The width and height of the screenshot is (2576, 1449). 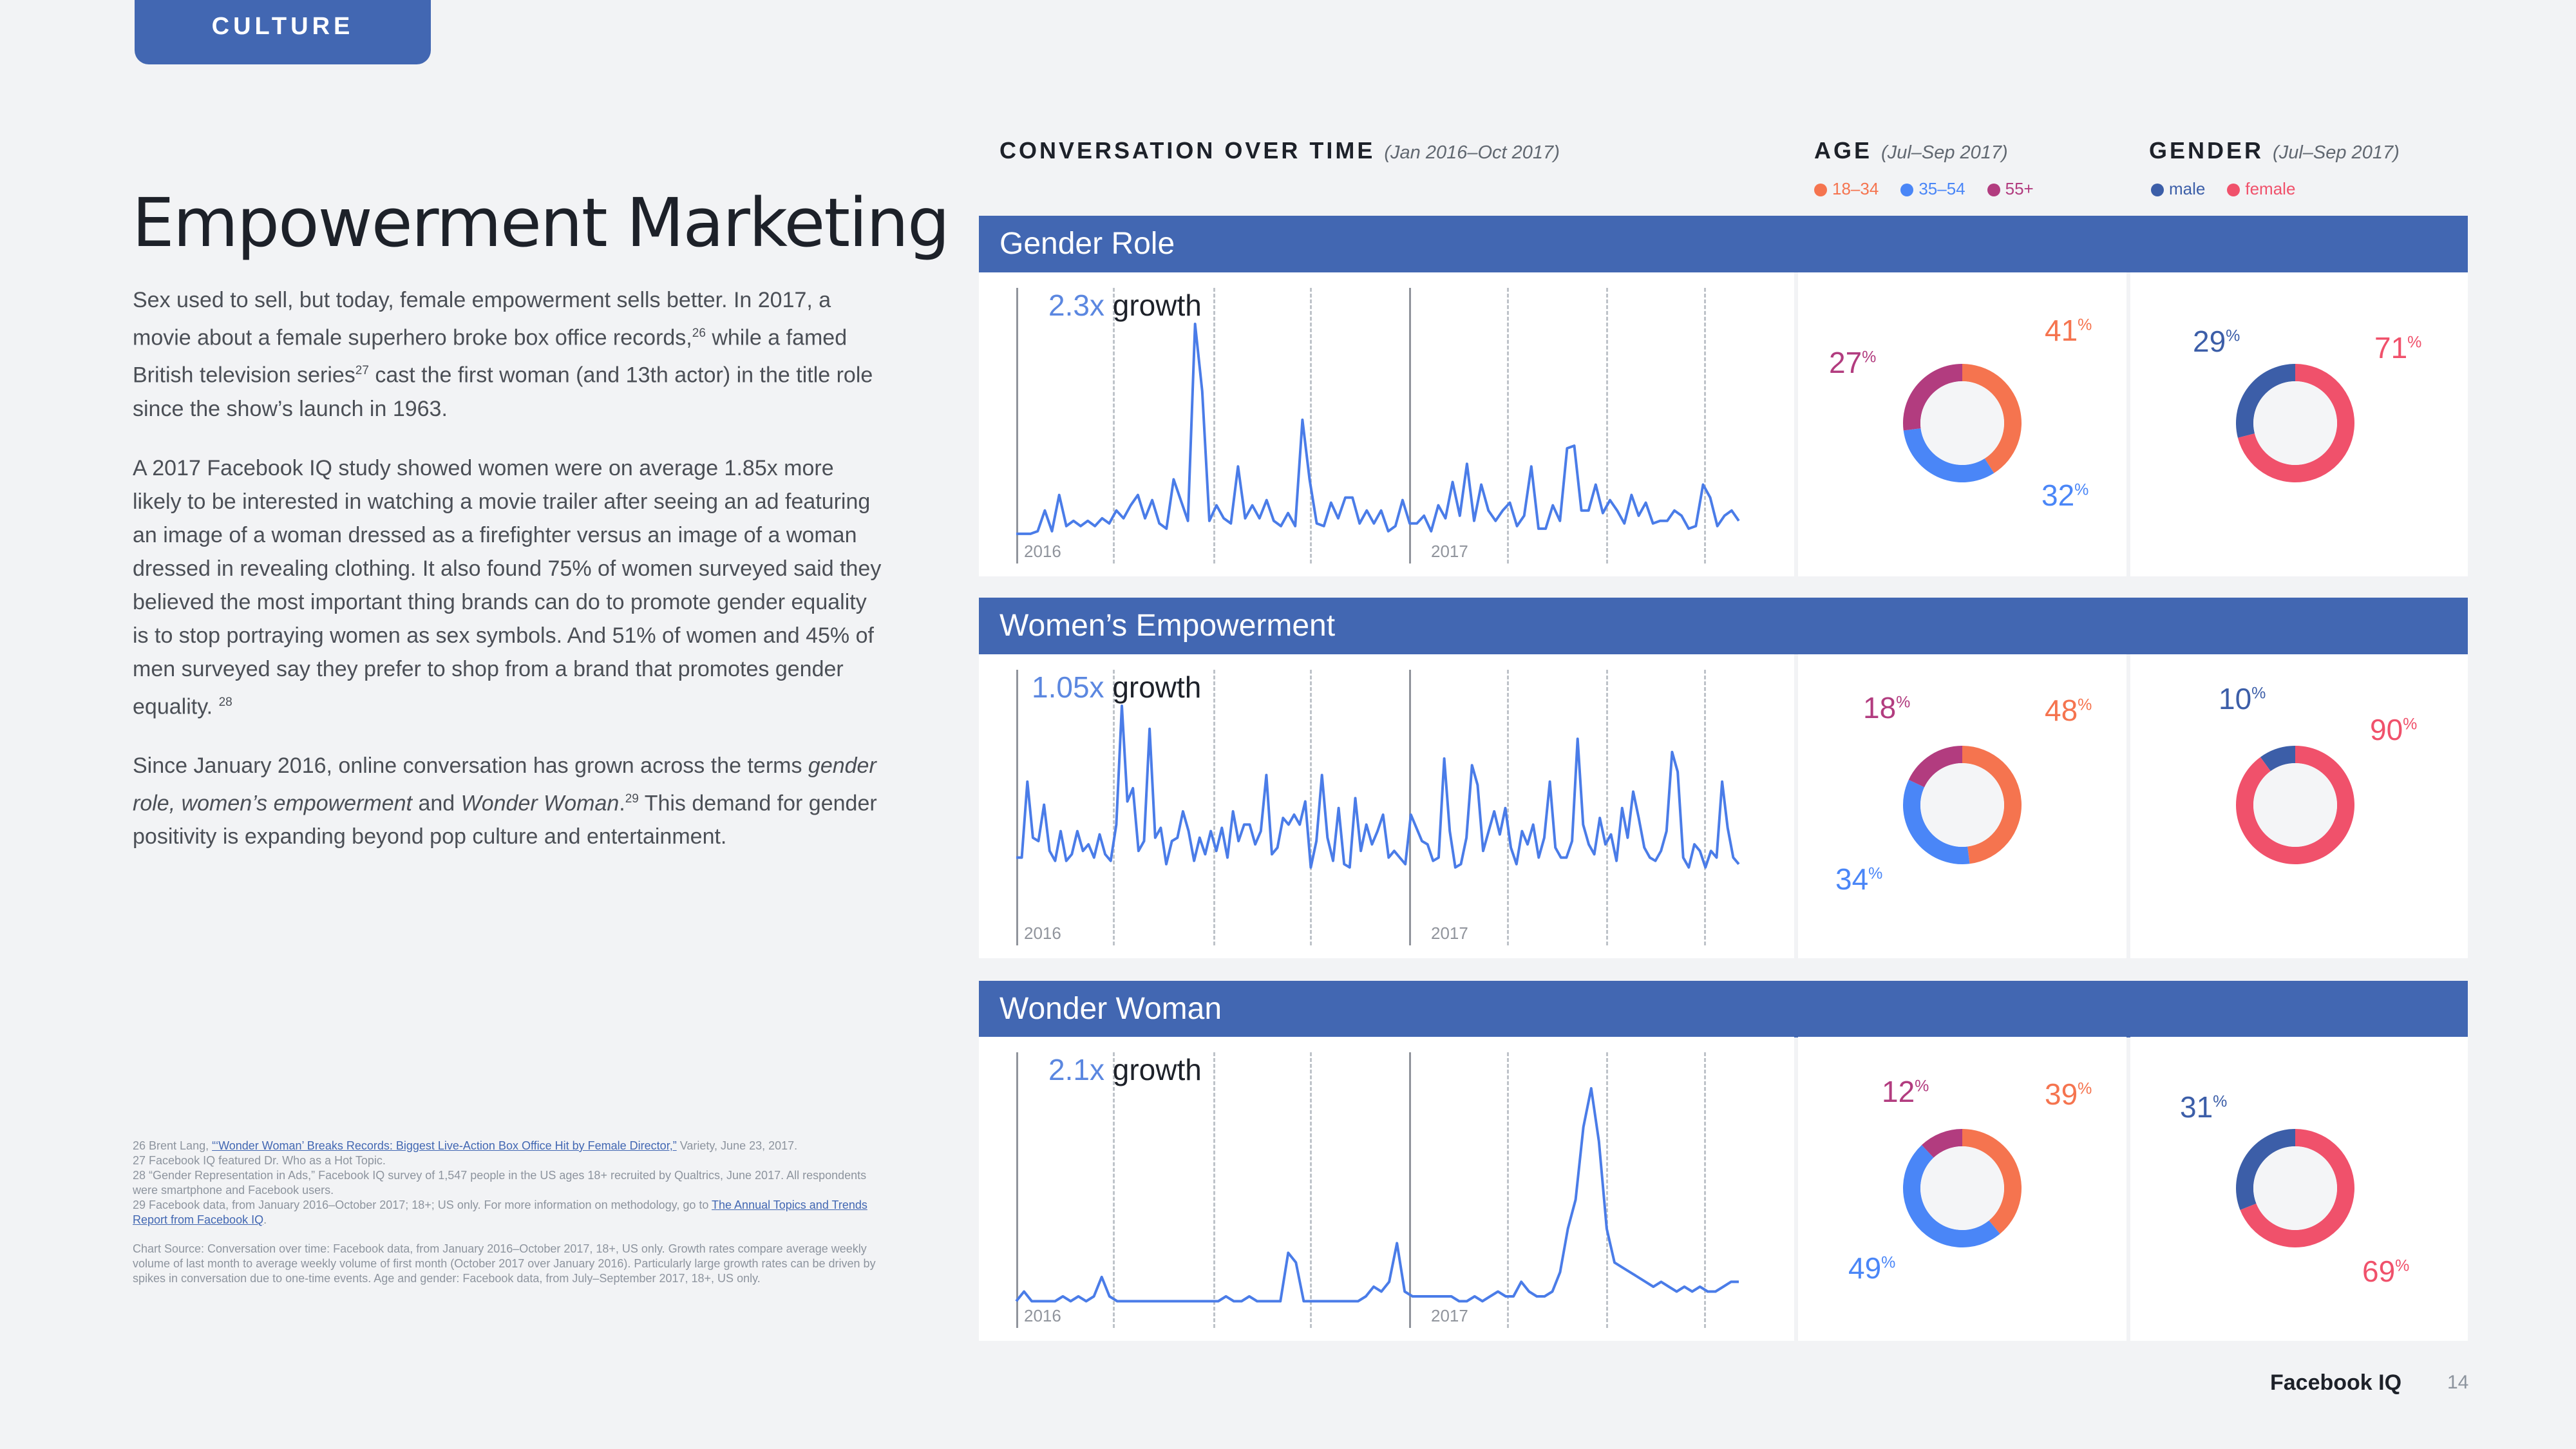 I want to click on age-legend-item: 55+, so click(x=2010, y=189).